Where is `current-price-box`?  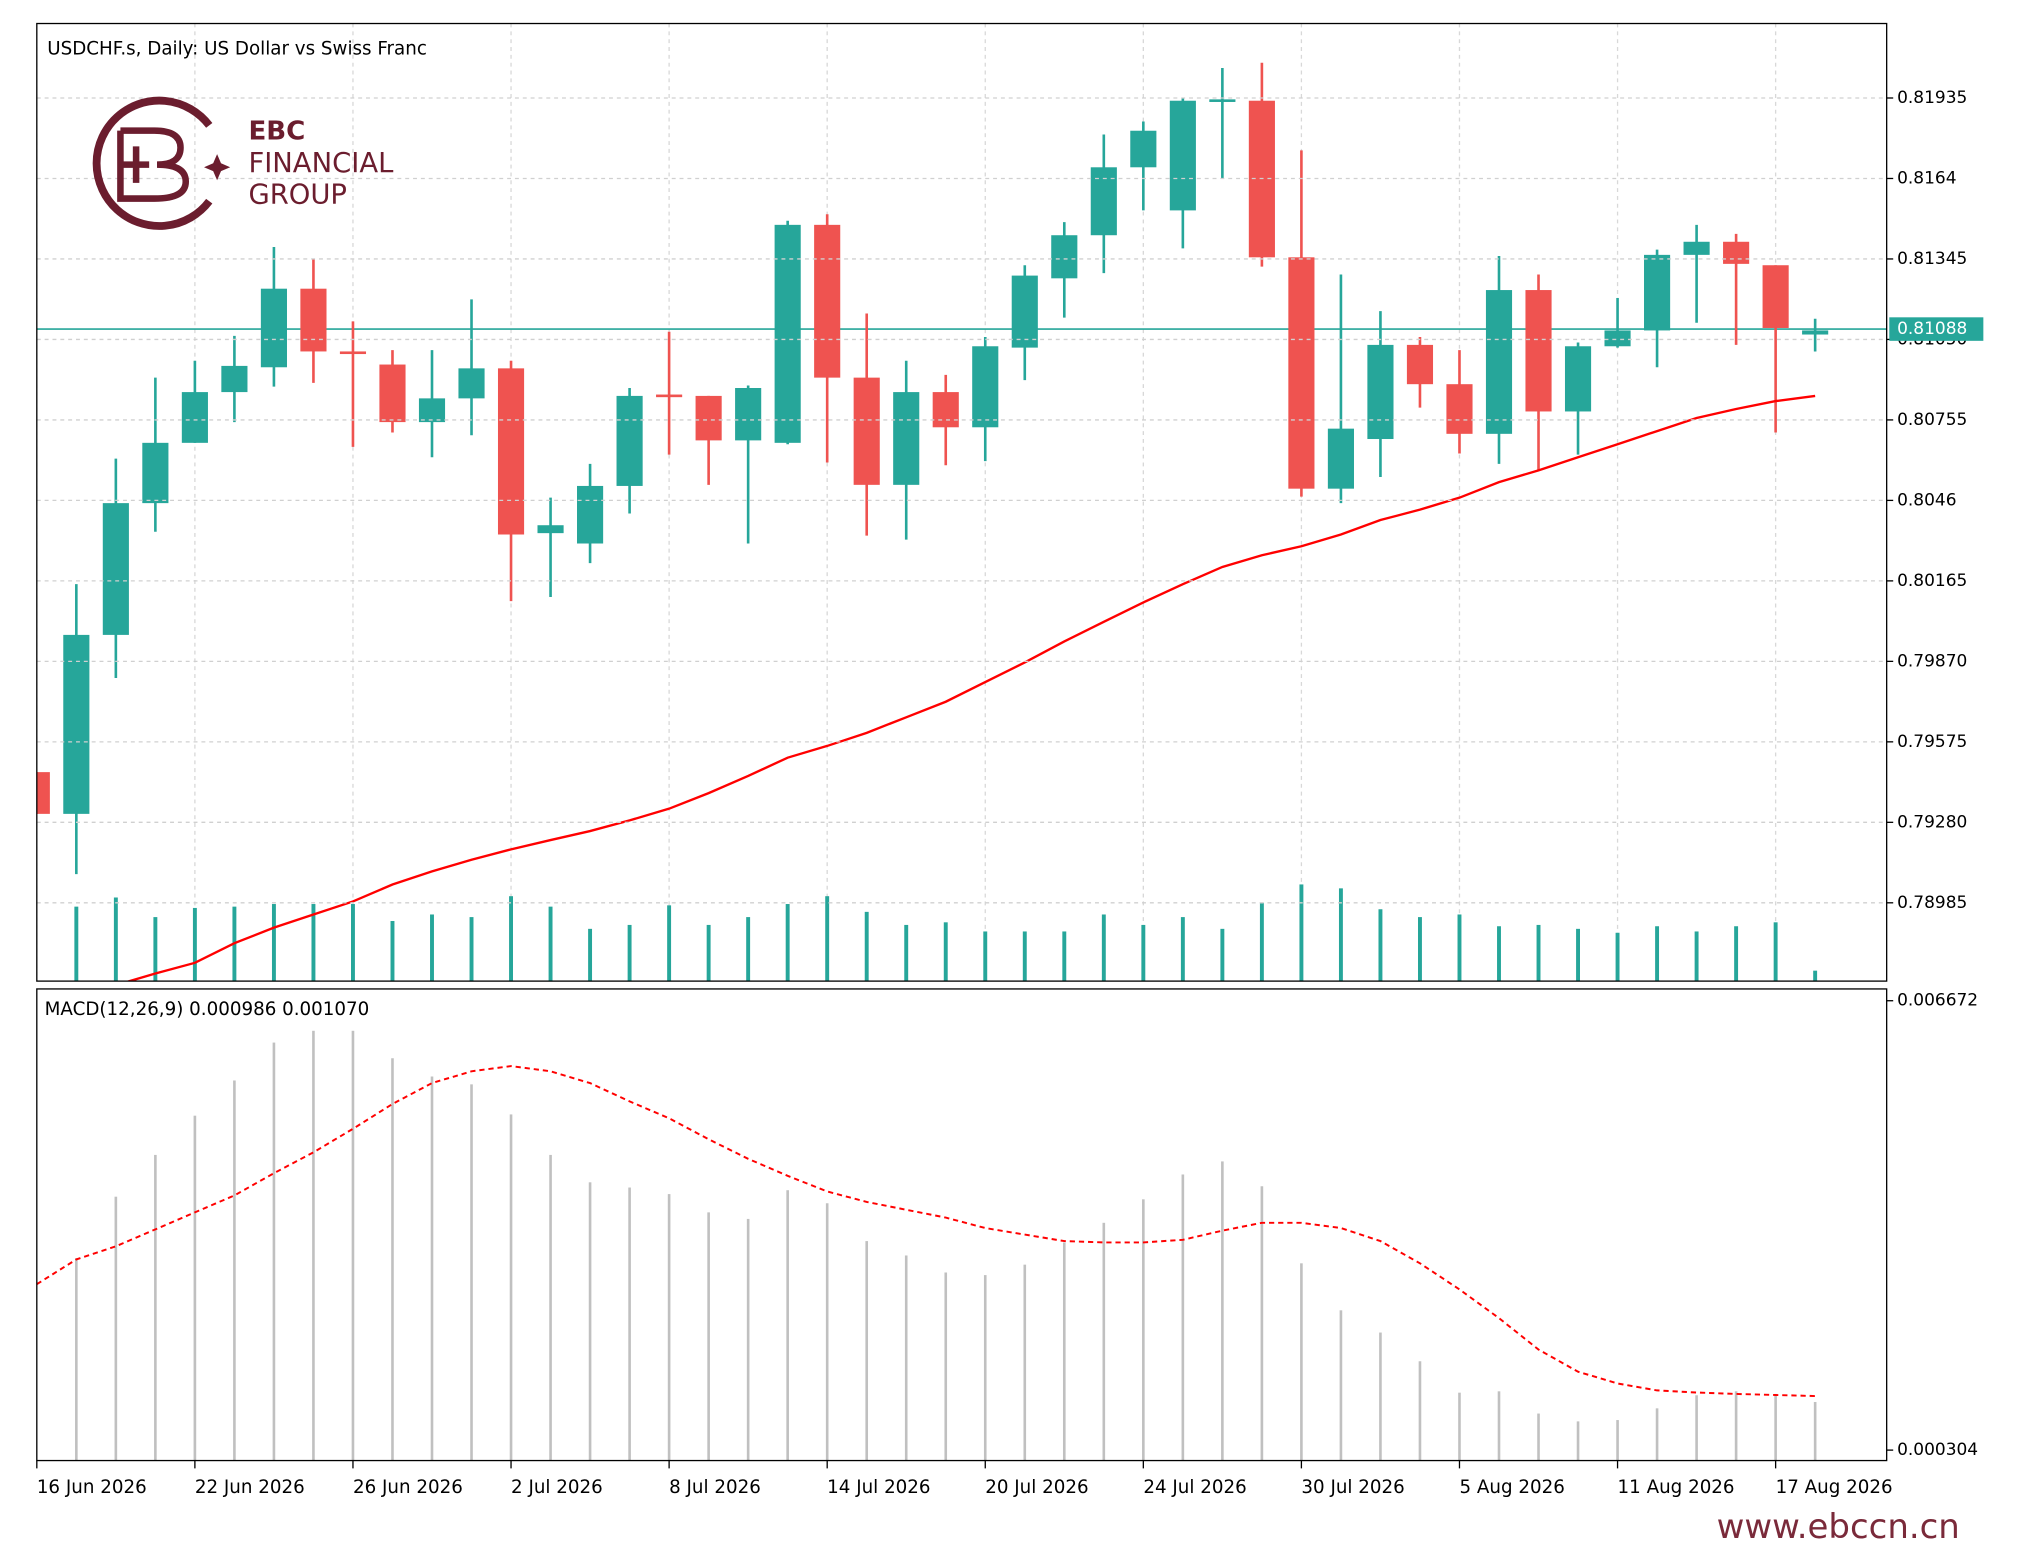
current-price-box is located at coordinates (1936, 329).